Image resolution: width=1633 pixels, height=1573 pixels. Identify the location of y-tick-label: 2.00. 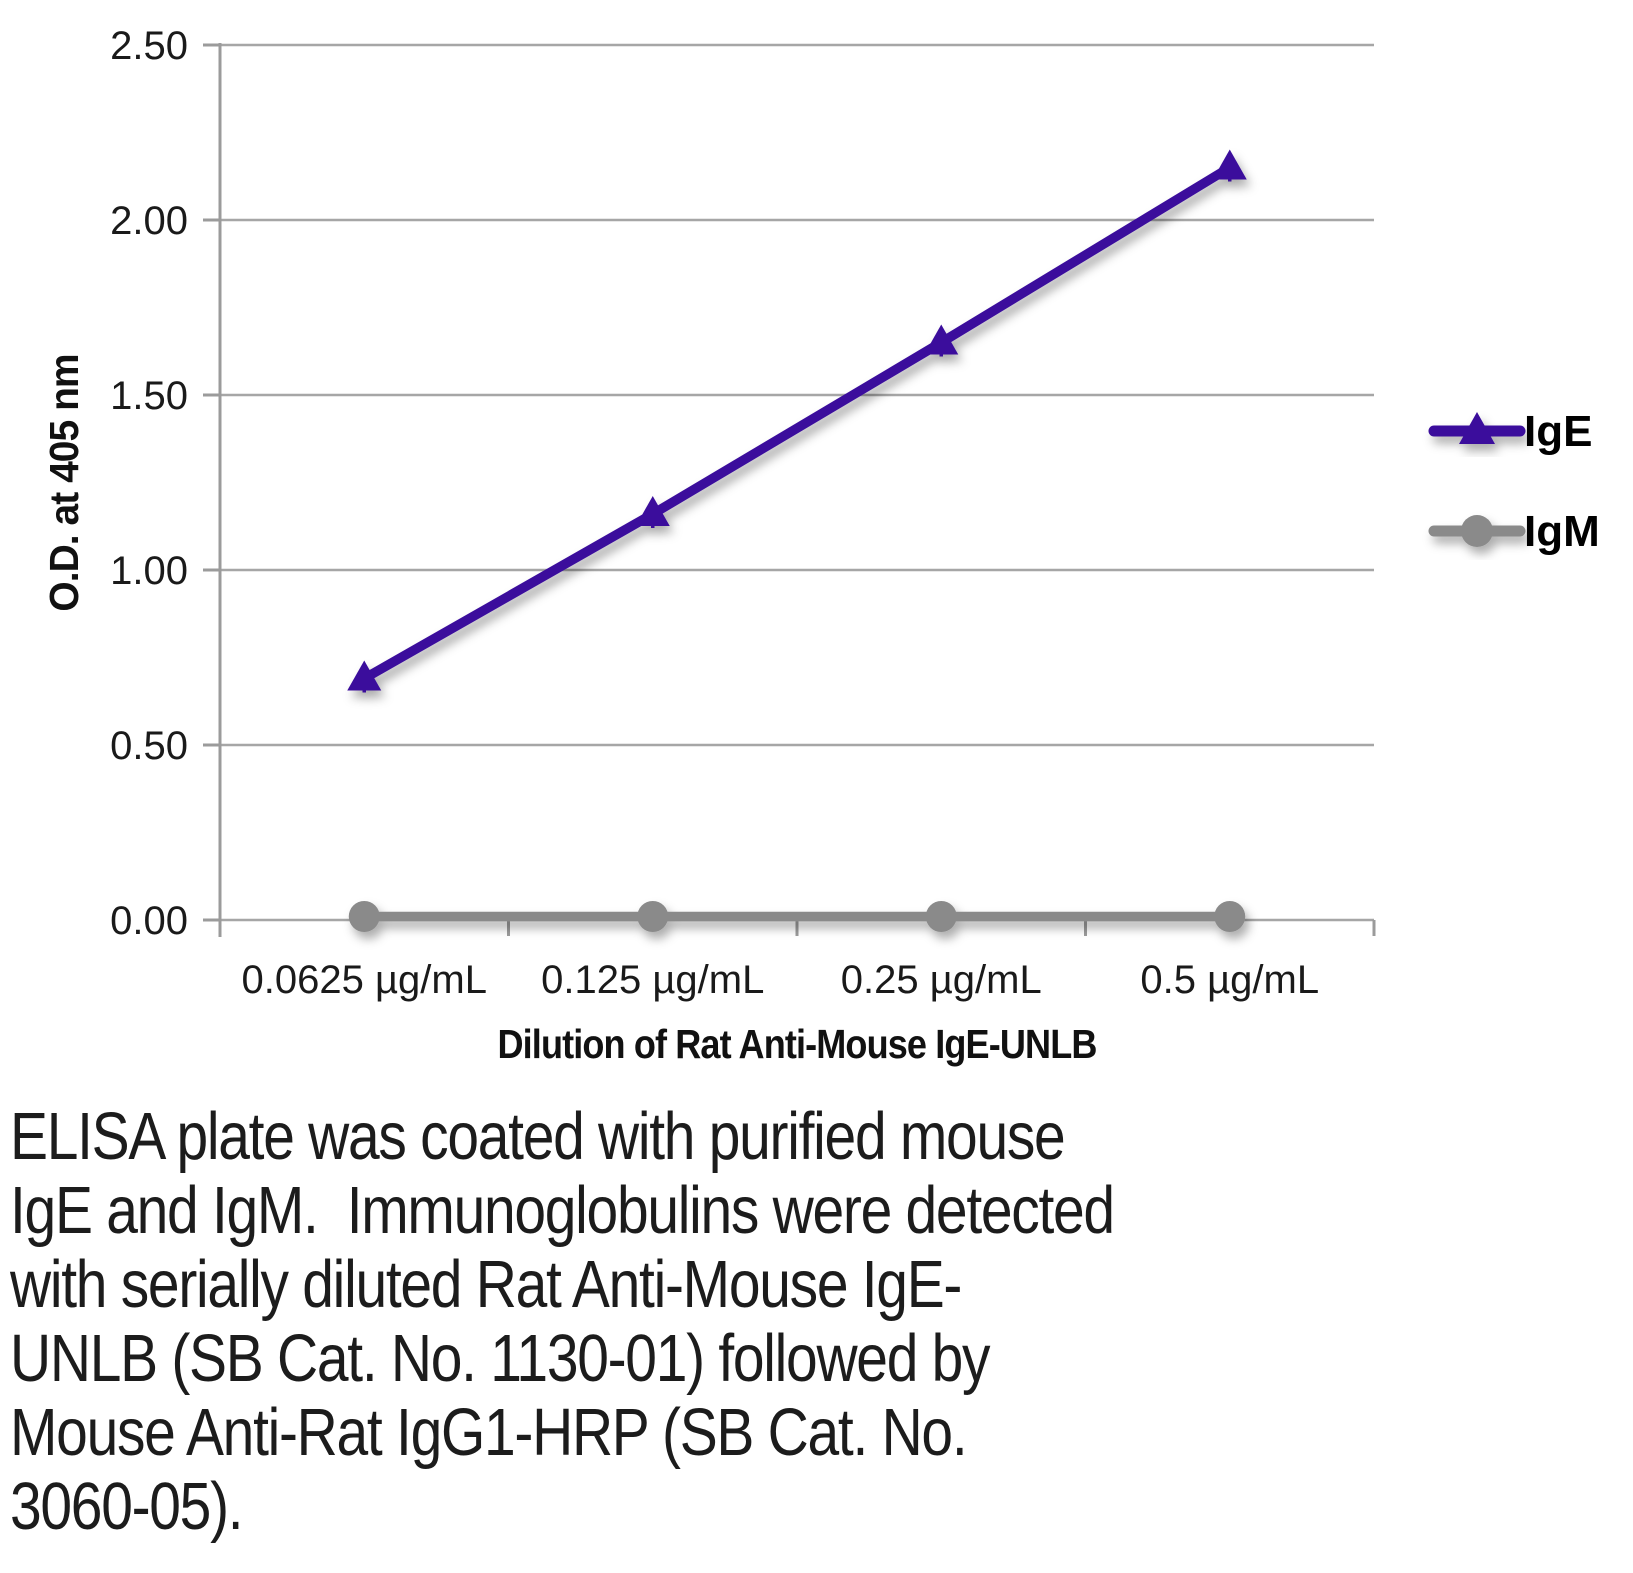
(149, 221).